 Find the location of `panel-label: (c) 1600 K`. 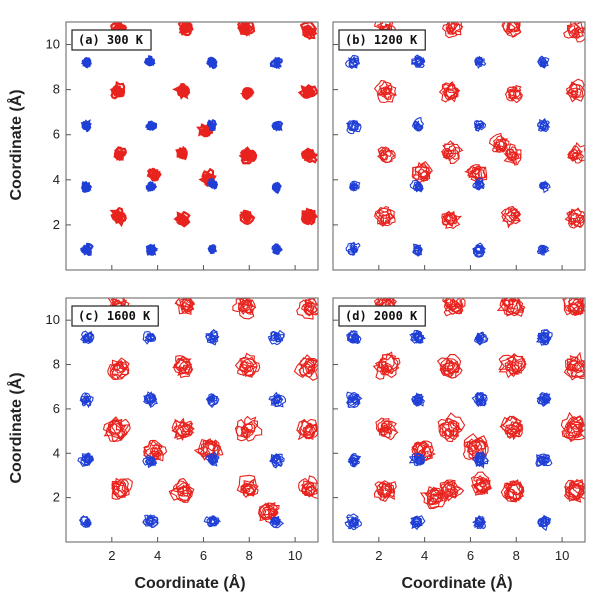

panel-label: (c) 1600 K is located at coordinates (115, 316).